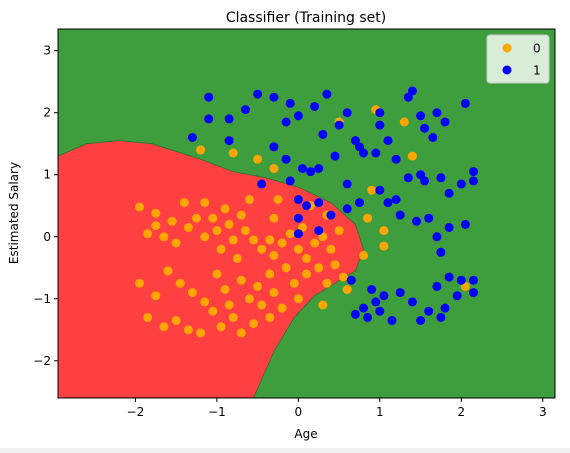  I want to click on chart-title: Classifier (Training set), so click(306, 18).